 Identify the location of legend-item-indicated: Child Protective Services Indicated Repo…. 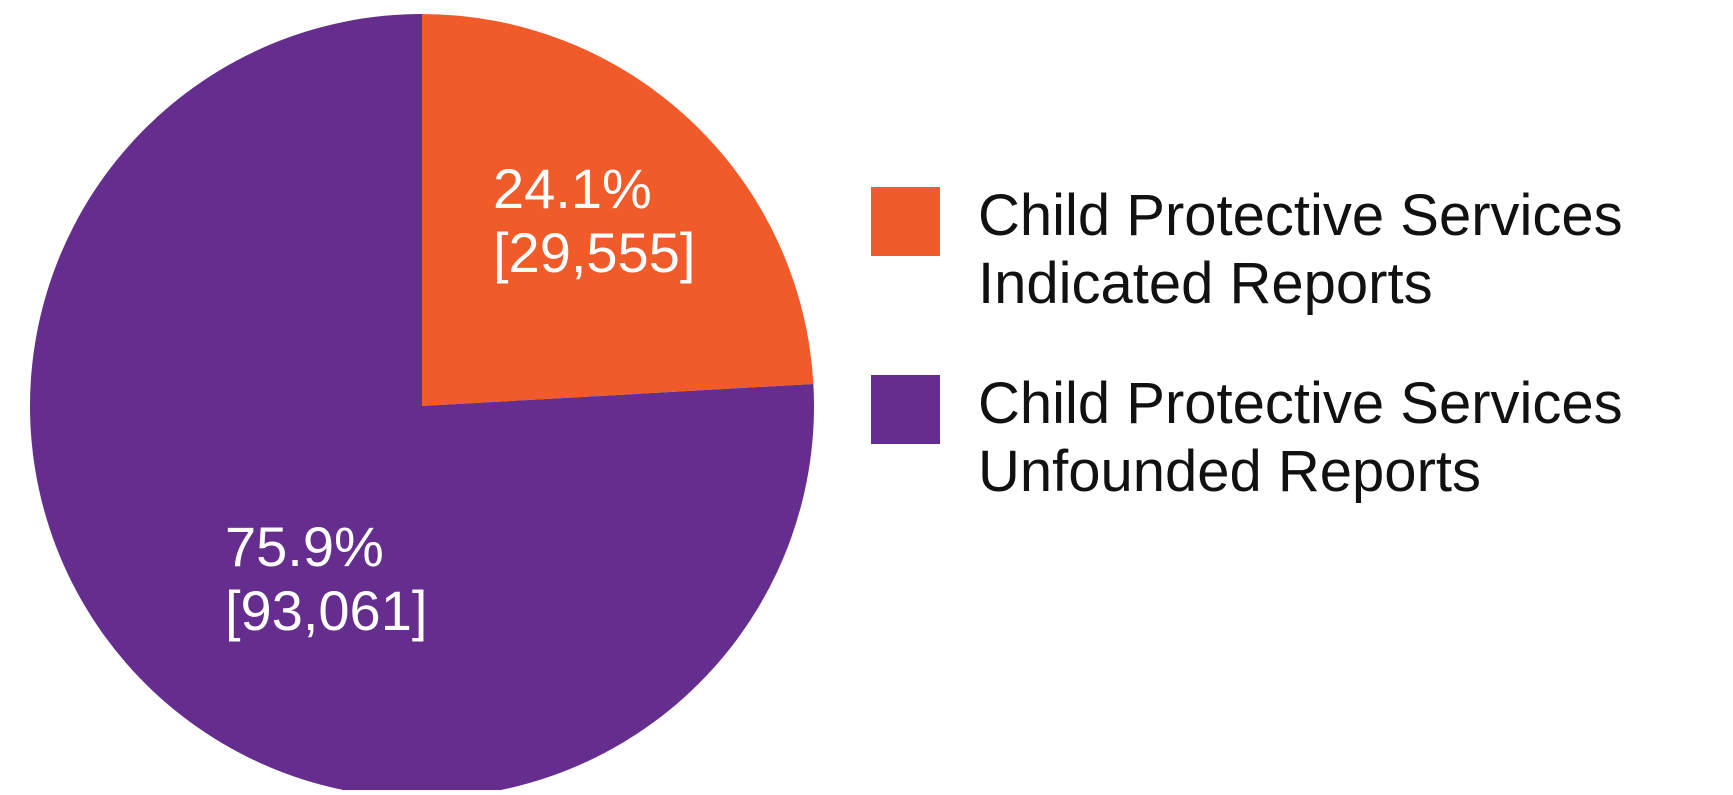
(1296, 250).